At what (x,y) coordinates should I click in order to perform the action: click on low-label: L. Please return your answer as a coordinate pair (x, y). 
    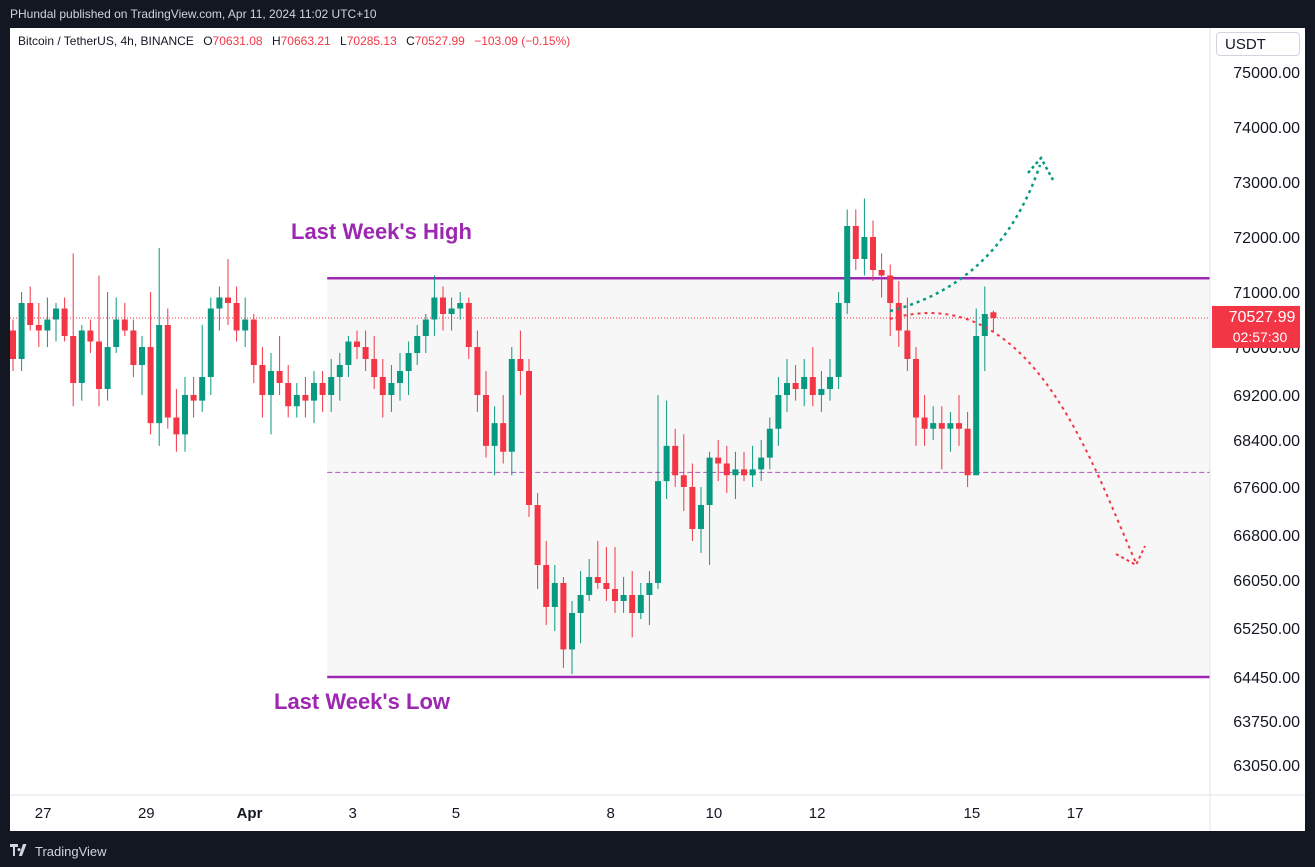
    Looking at the image, I should click on (343, 41).